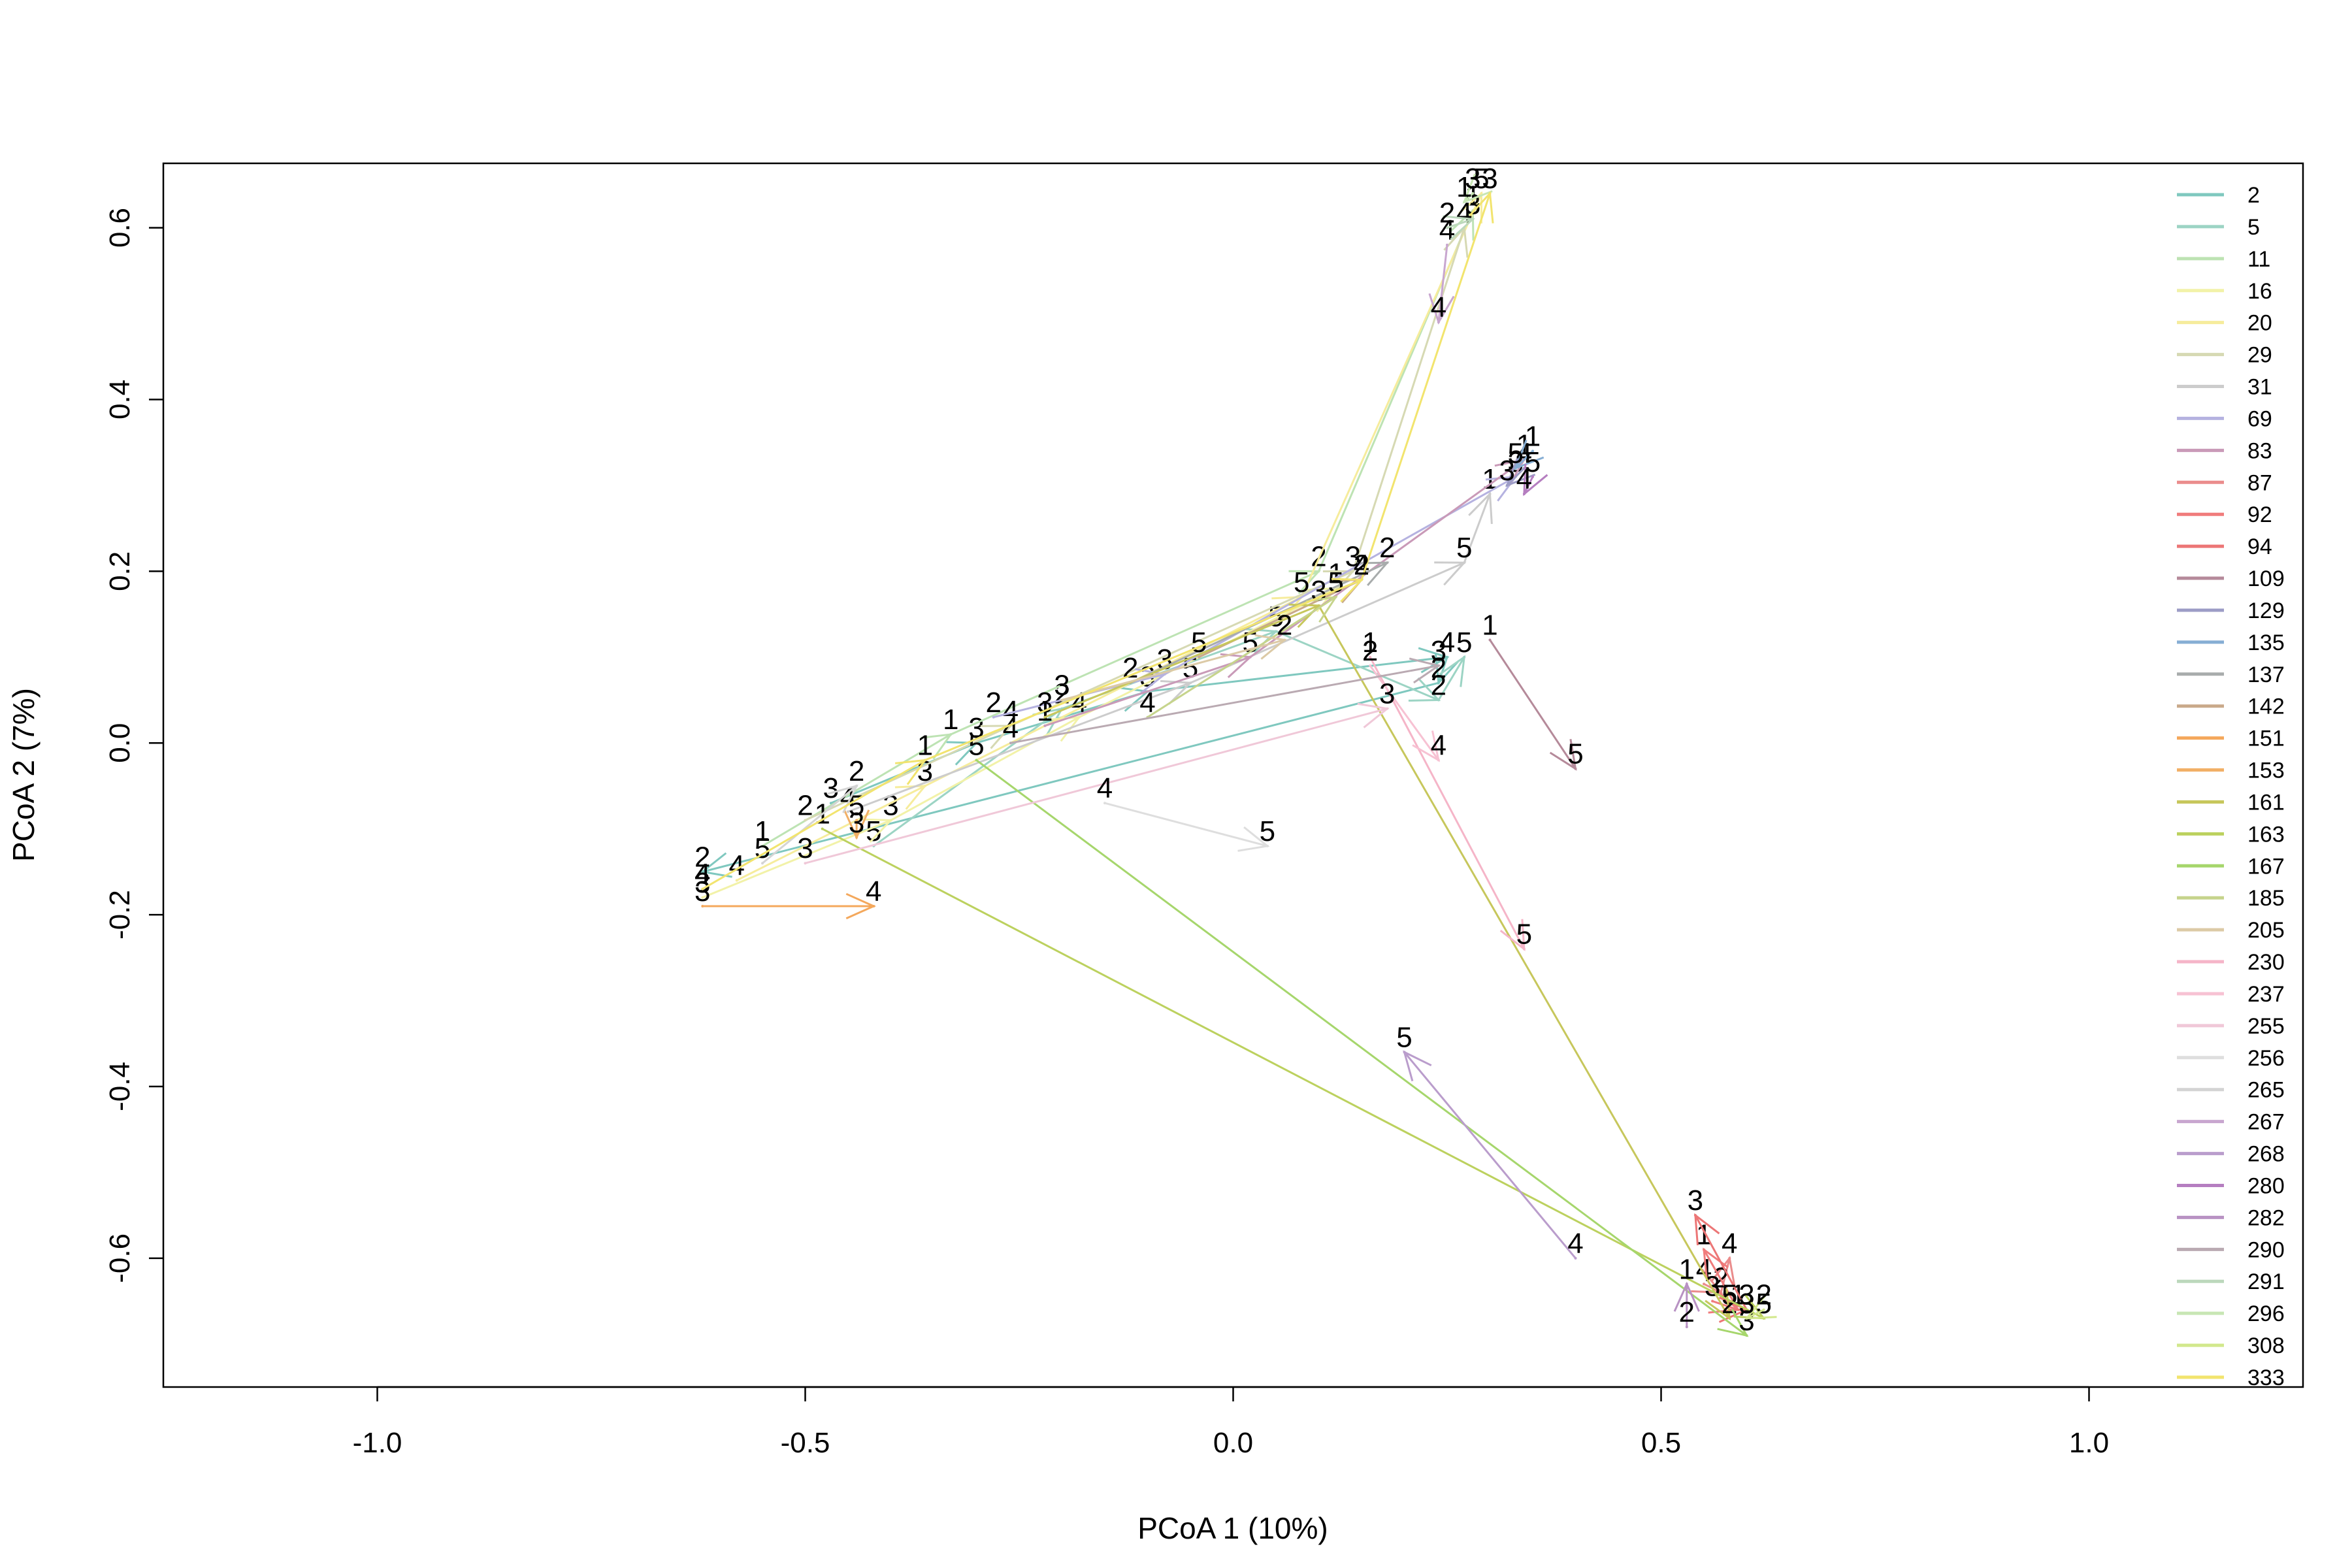  I want to click on series-94: 5 33, so click(1721, 1253).